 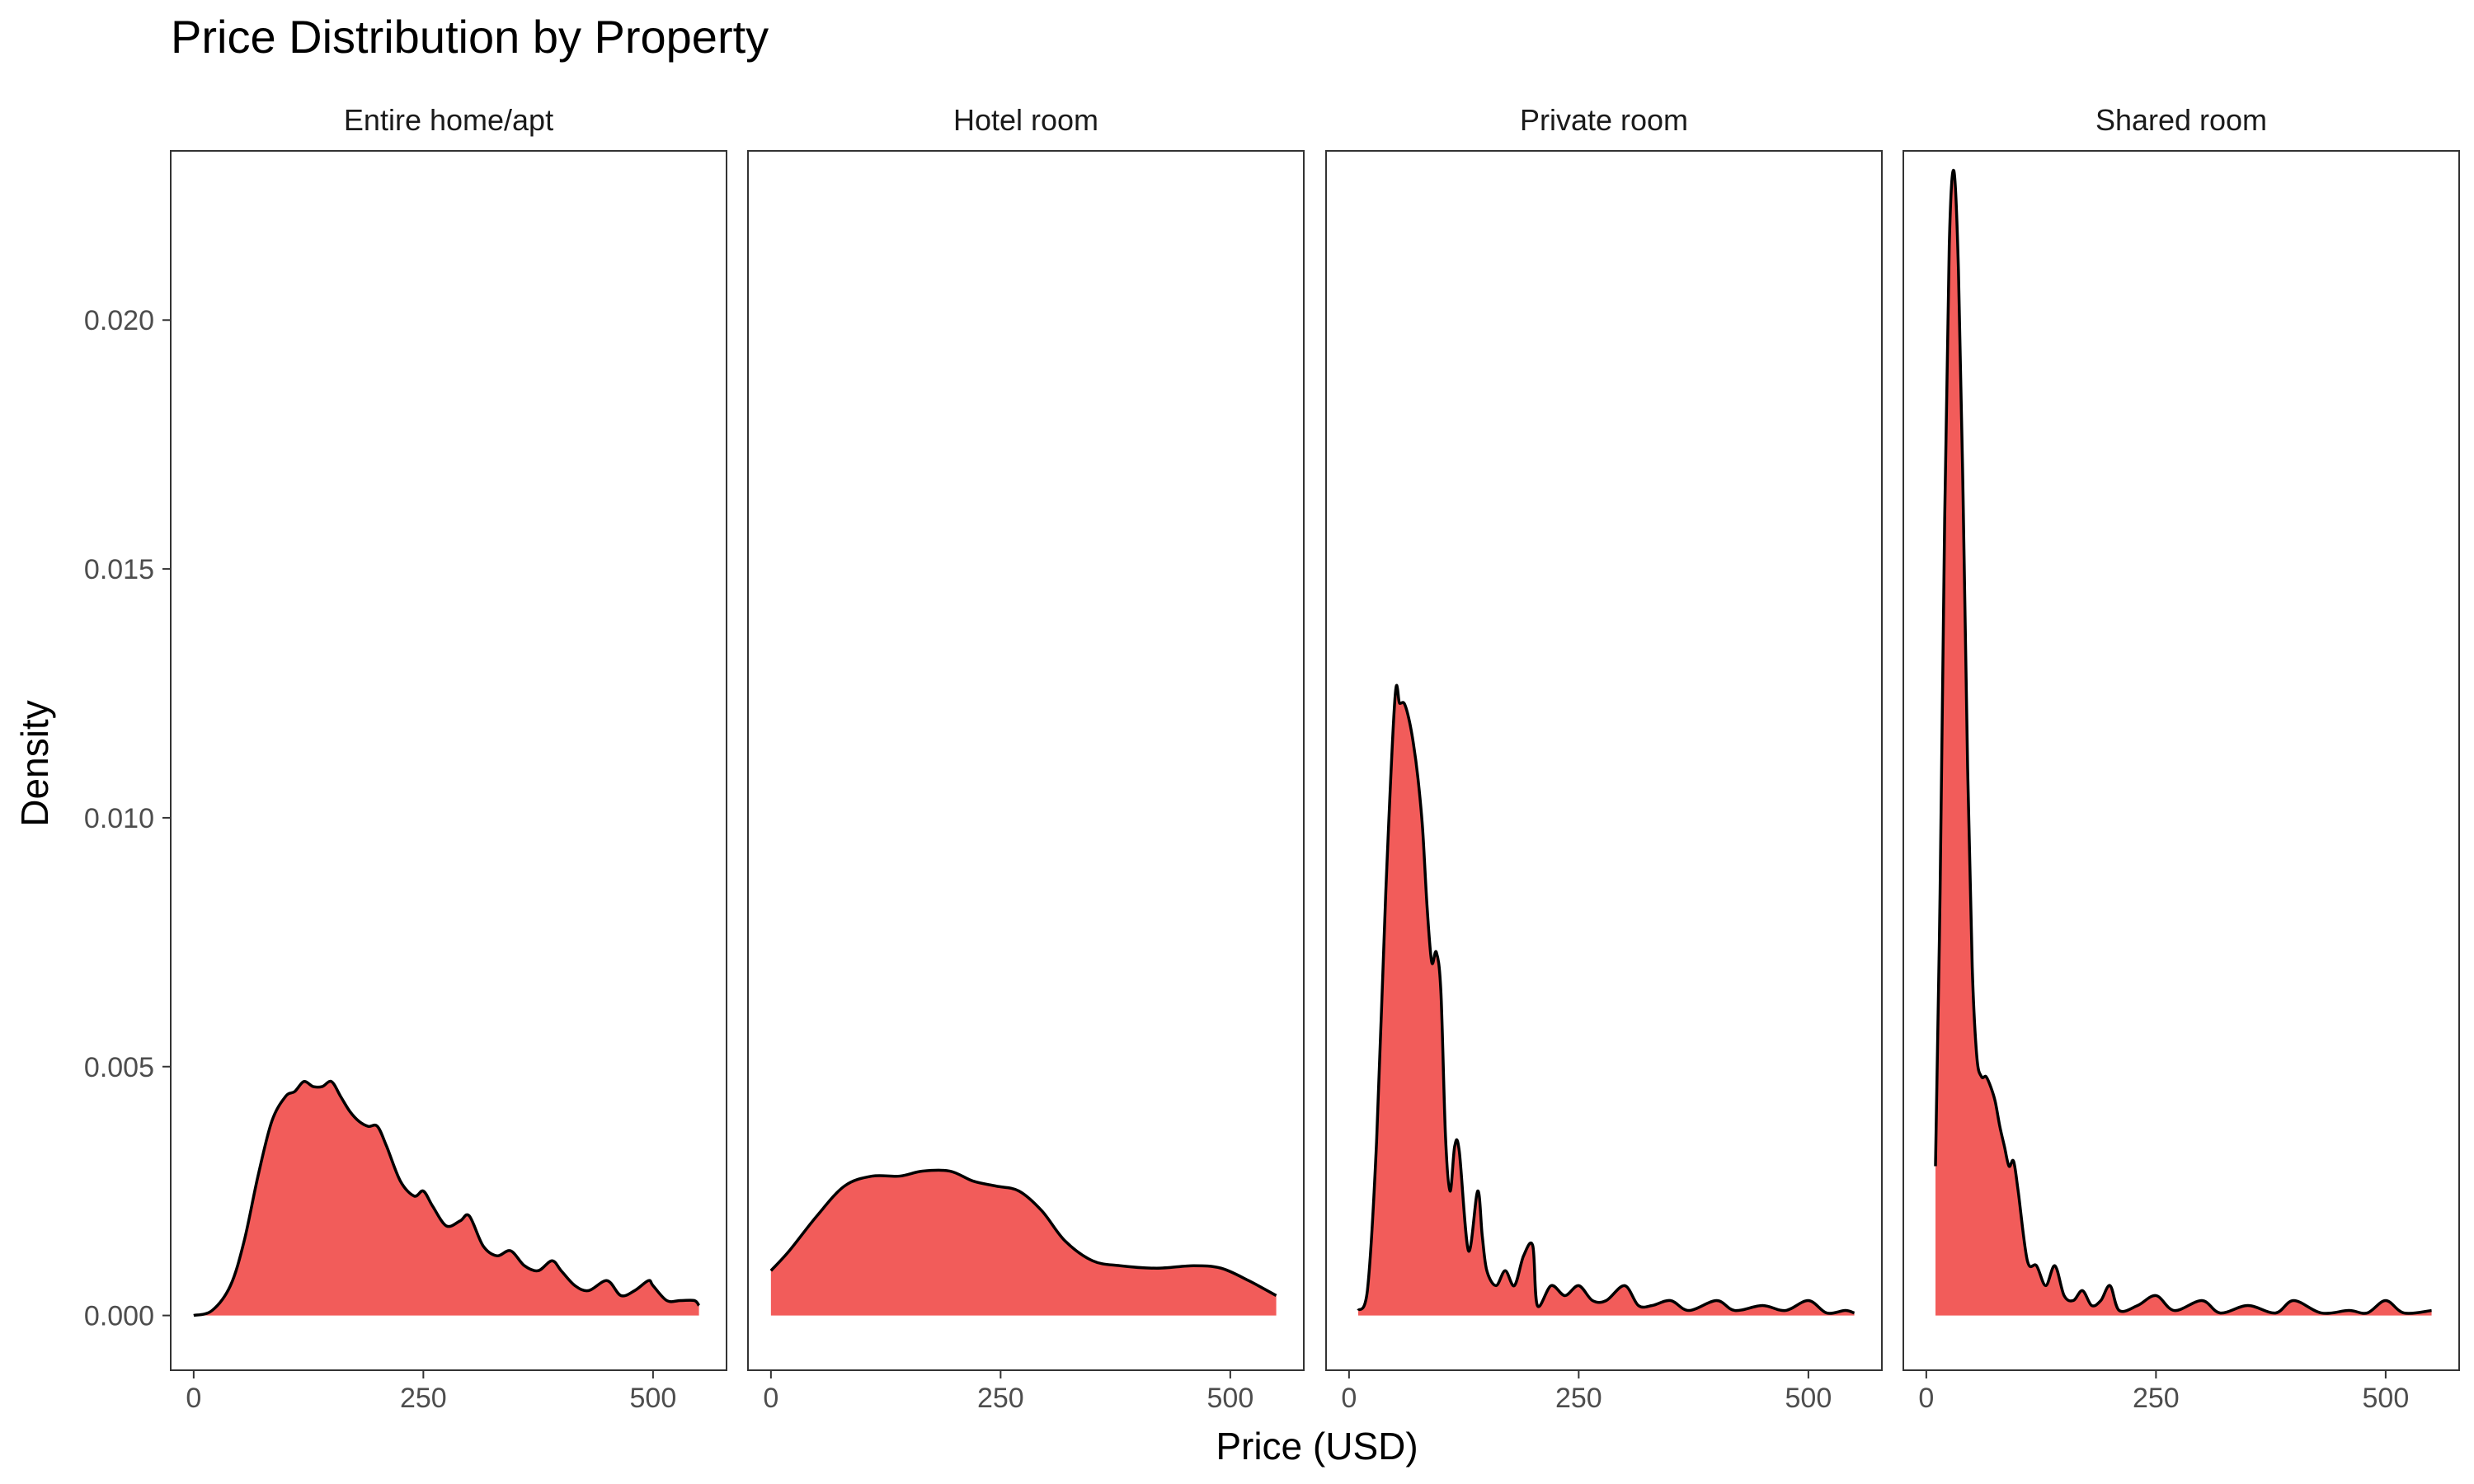 What do you see at coordinates (1025, 120) in the screenshot?
I see `facet-label: Hotel room` at bounding box center [1025, 120].